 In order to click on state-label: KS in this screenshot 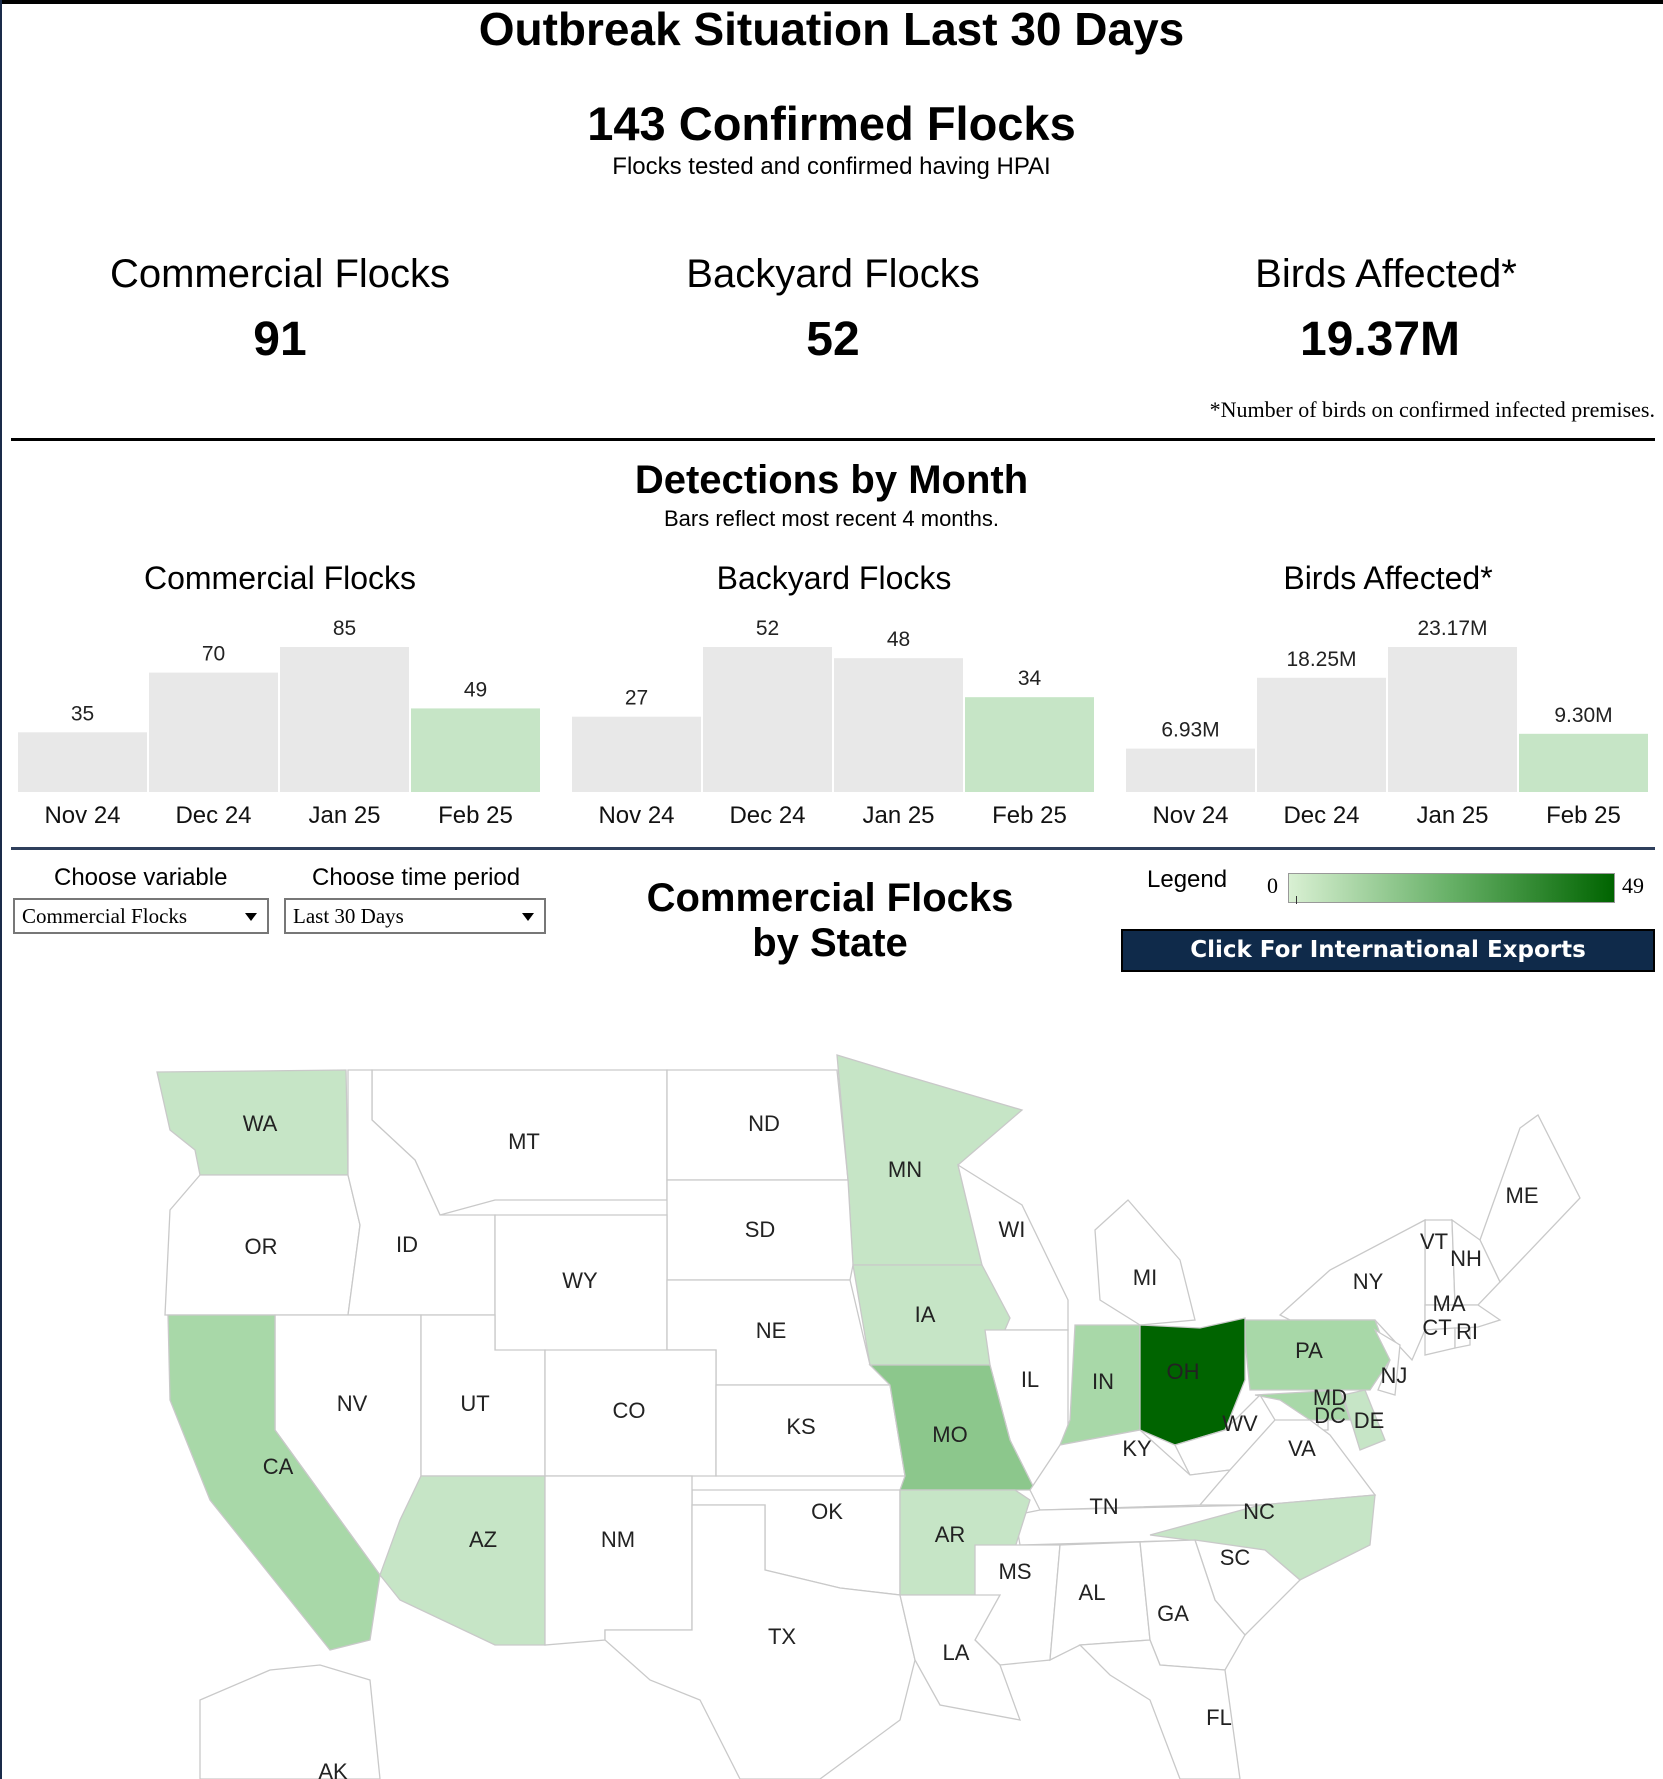, I will do `click(800, 1426)`.